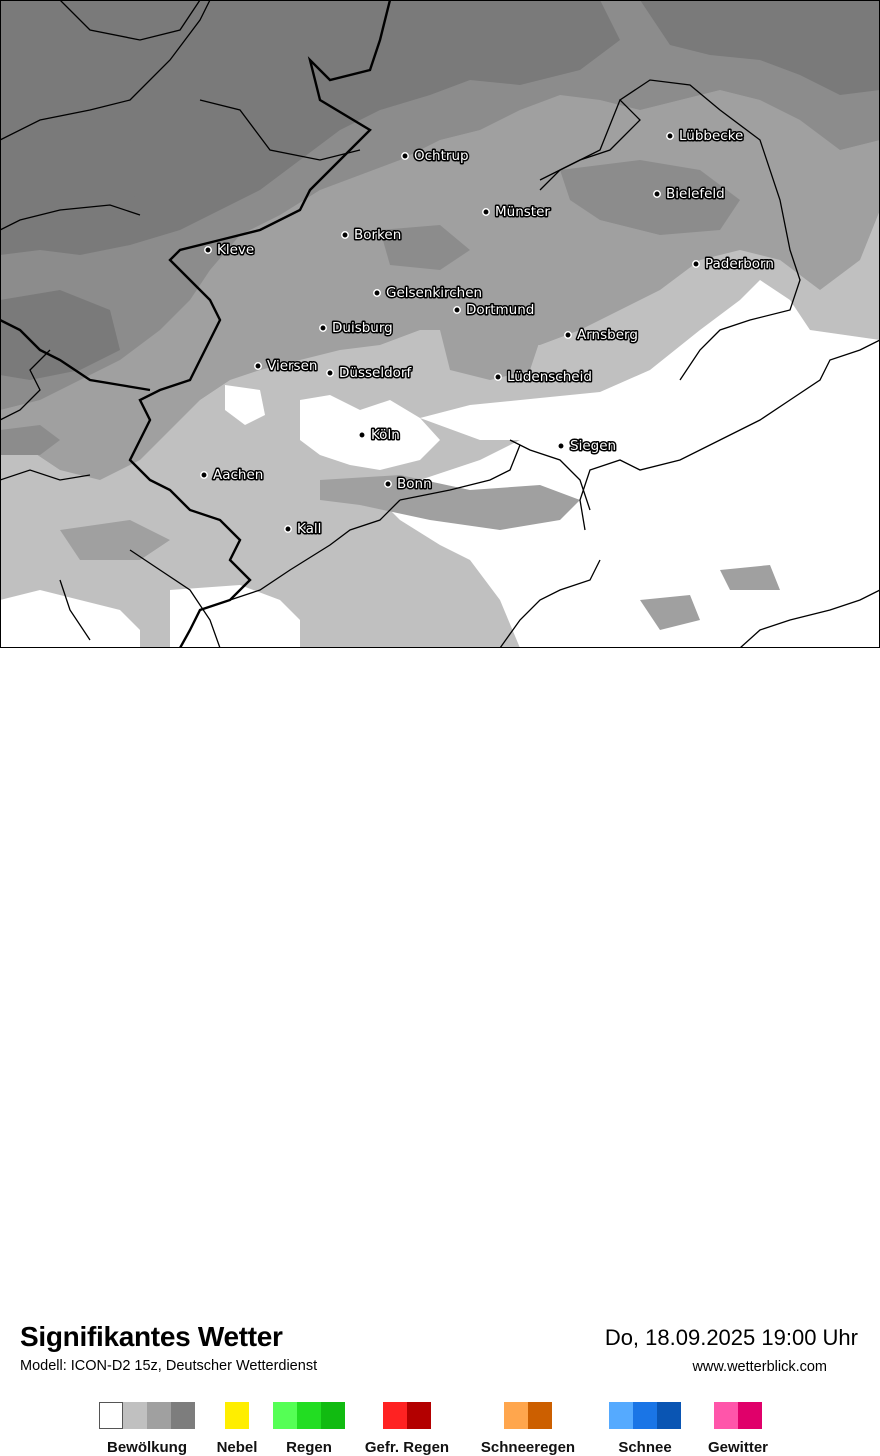 The image size is (880, 1456). I want to click on city-label: Duisburg, so click(362, 328).